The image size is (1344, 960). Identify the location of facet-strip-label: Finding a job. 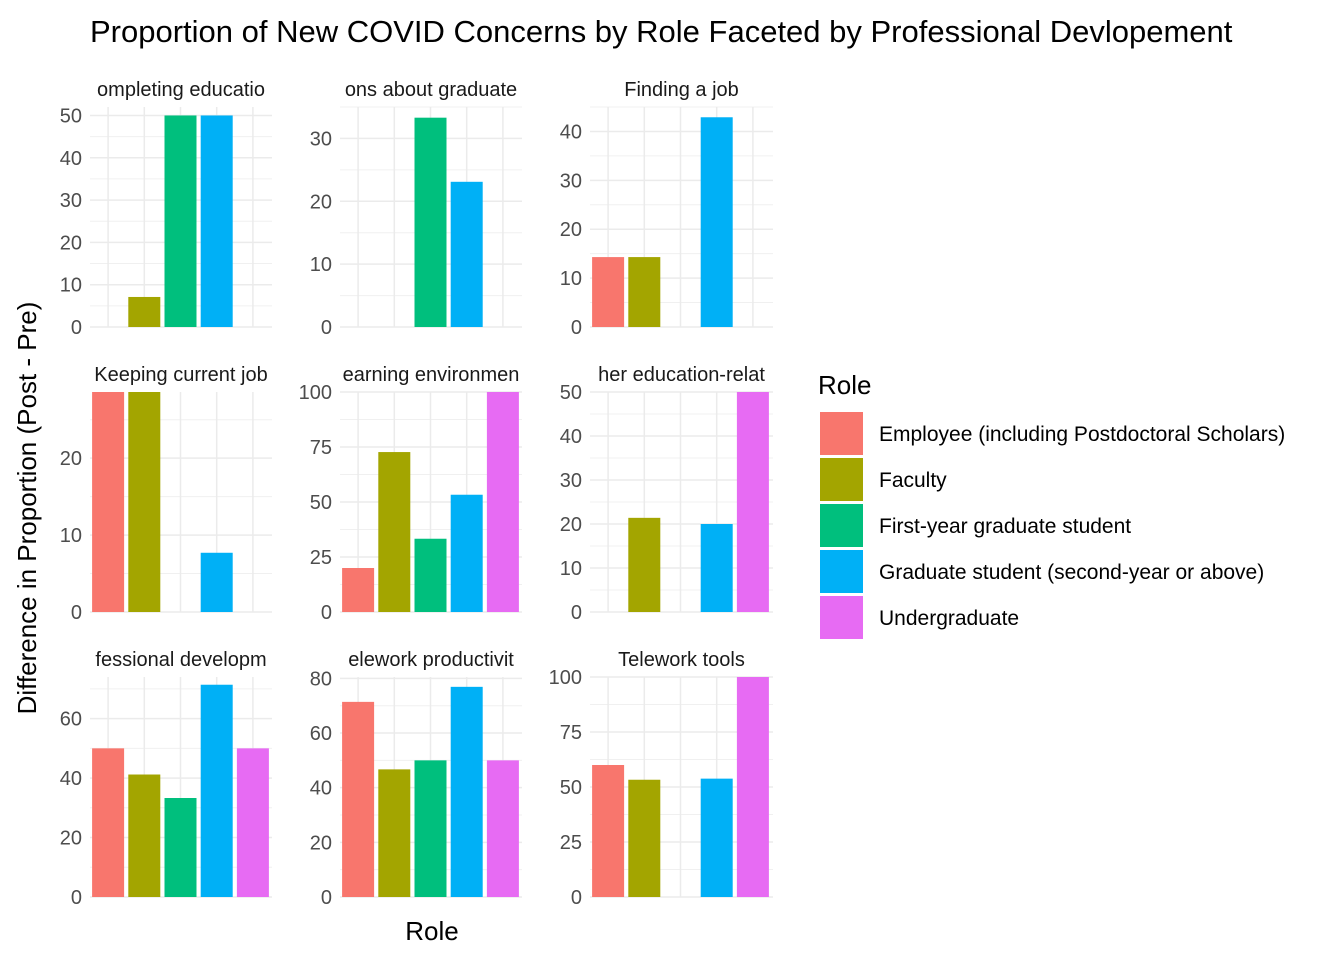
(681, 90).